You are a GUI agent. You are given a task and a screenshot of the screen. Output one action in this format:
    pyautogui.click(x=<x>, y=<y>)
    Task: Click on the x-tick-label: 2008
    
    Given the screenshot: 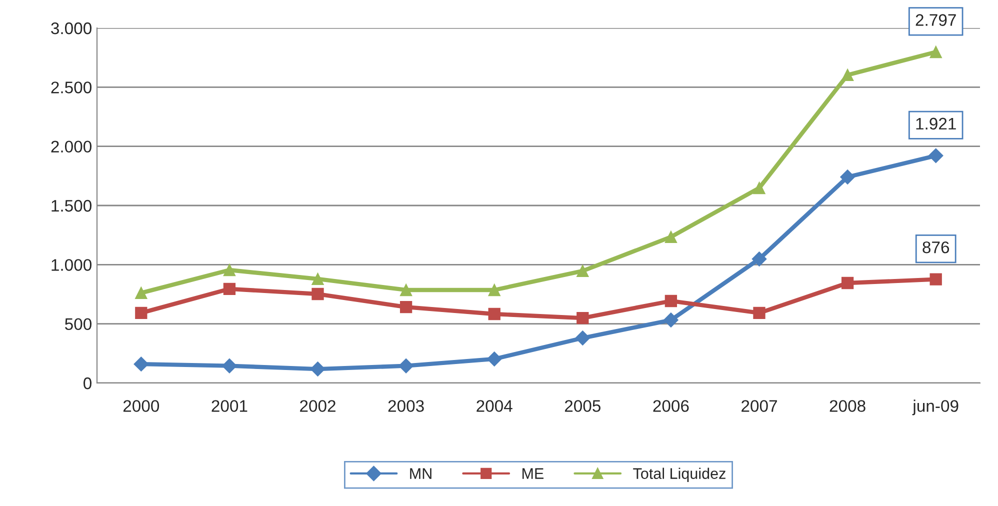 What is the action you would take?
    pyautogui.click(x=848, y=406)
    